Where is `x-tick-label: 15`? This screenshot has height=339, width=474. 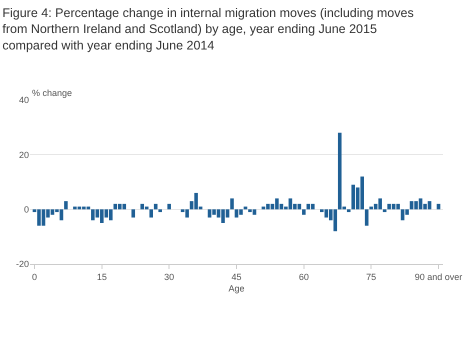
x-tick-label: 15 is located at coordinates (101, 277).